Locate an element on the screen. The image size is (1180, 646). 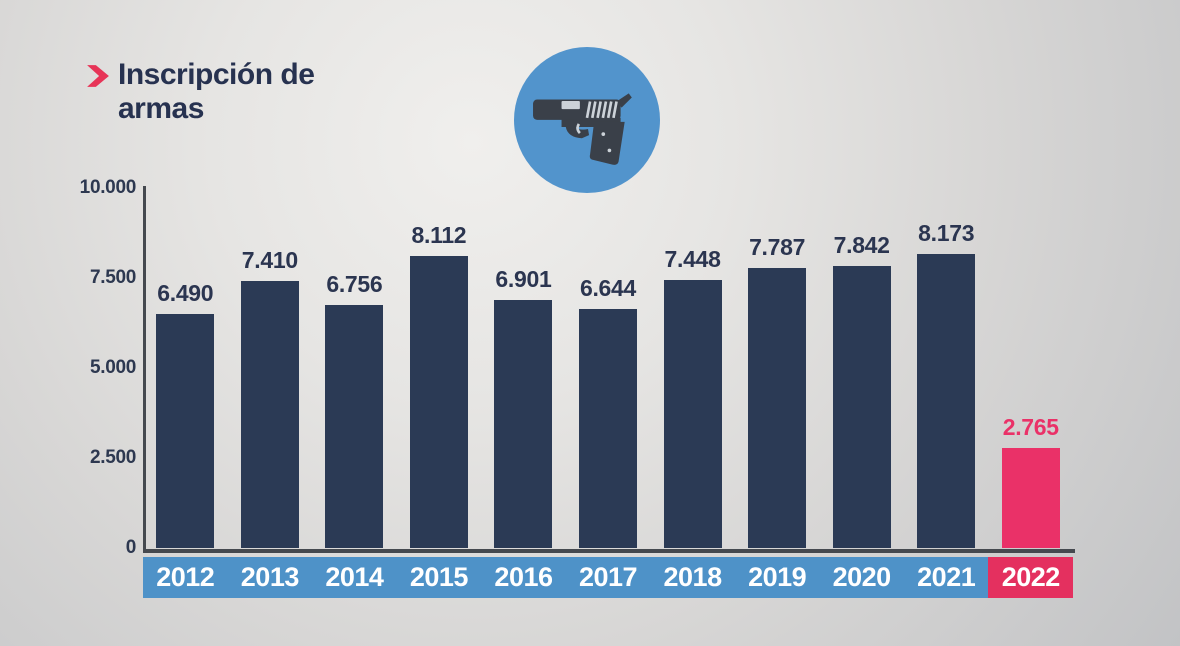
bar-slot-2018: 7.448 is located at coordinates (692, 397).